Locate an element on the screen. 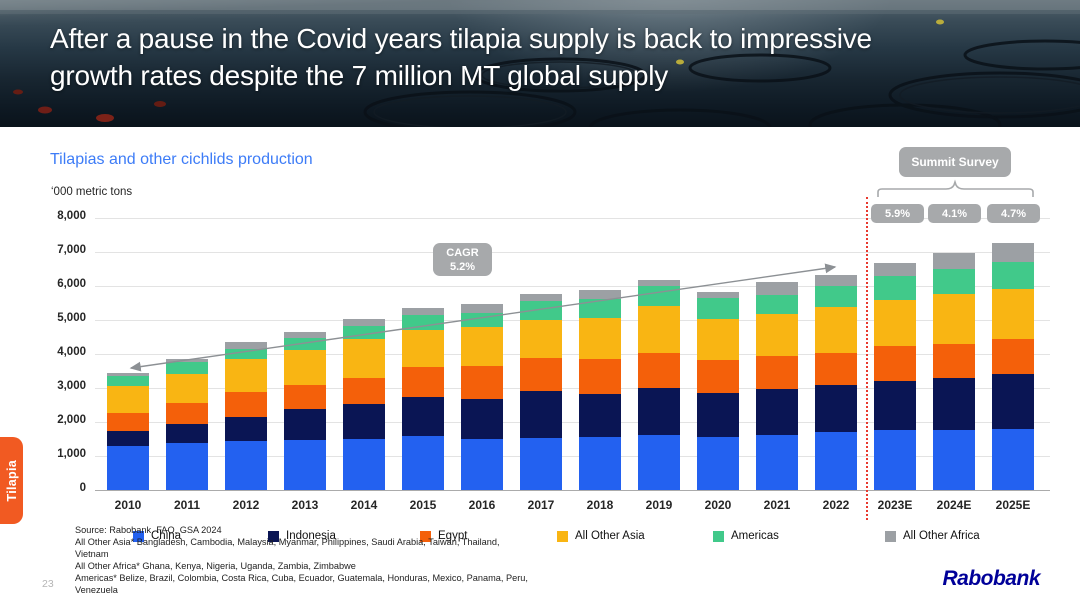 This screenshot has width=1080, height=605. source-line: Vietnam is located at coordinates (92, 554).